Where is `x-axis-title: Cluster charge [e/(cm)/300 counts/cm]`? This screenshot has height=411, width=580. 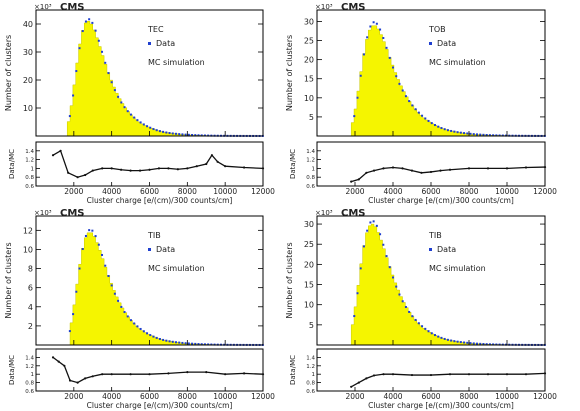 x-axis-title: Cluster charge [e/(cm)/300 counts/cm] is located at coordinates (160, 200).